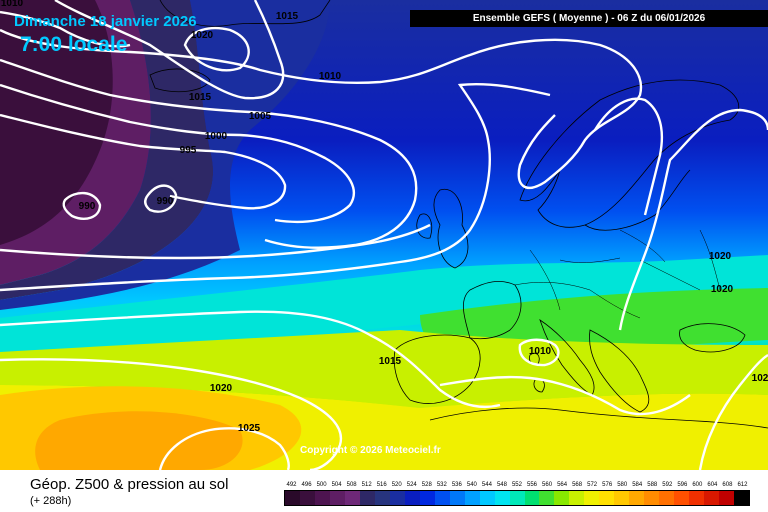  What do you see at coordinates (215, 241) in the screenshot?
I see `isobar-1015-west` at bounding box center [215, 241].